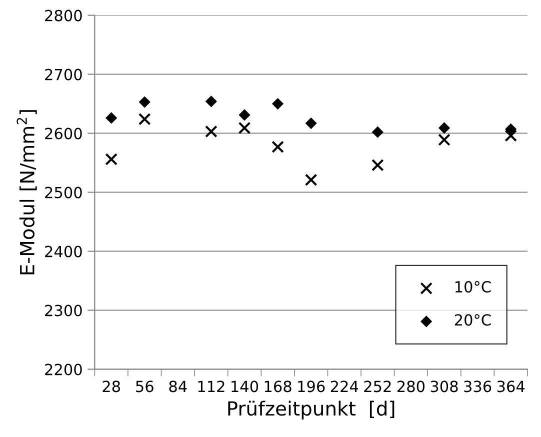 The height and width of the screenshot is (437, 541). I want to click on x-tick-label: 56, so click(145, 386).